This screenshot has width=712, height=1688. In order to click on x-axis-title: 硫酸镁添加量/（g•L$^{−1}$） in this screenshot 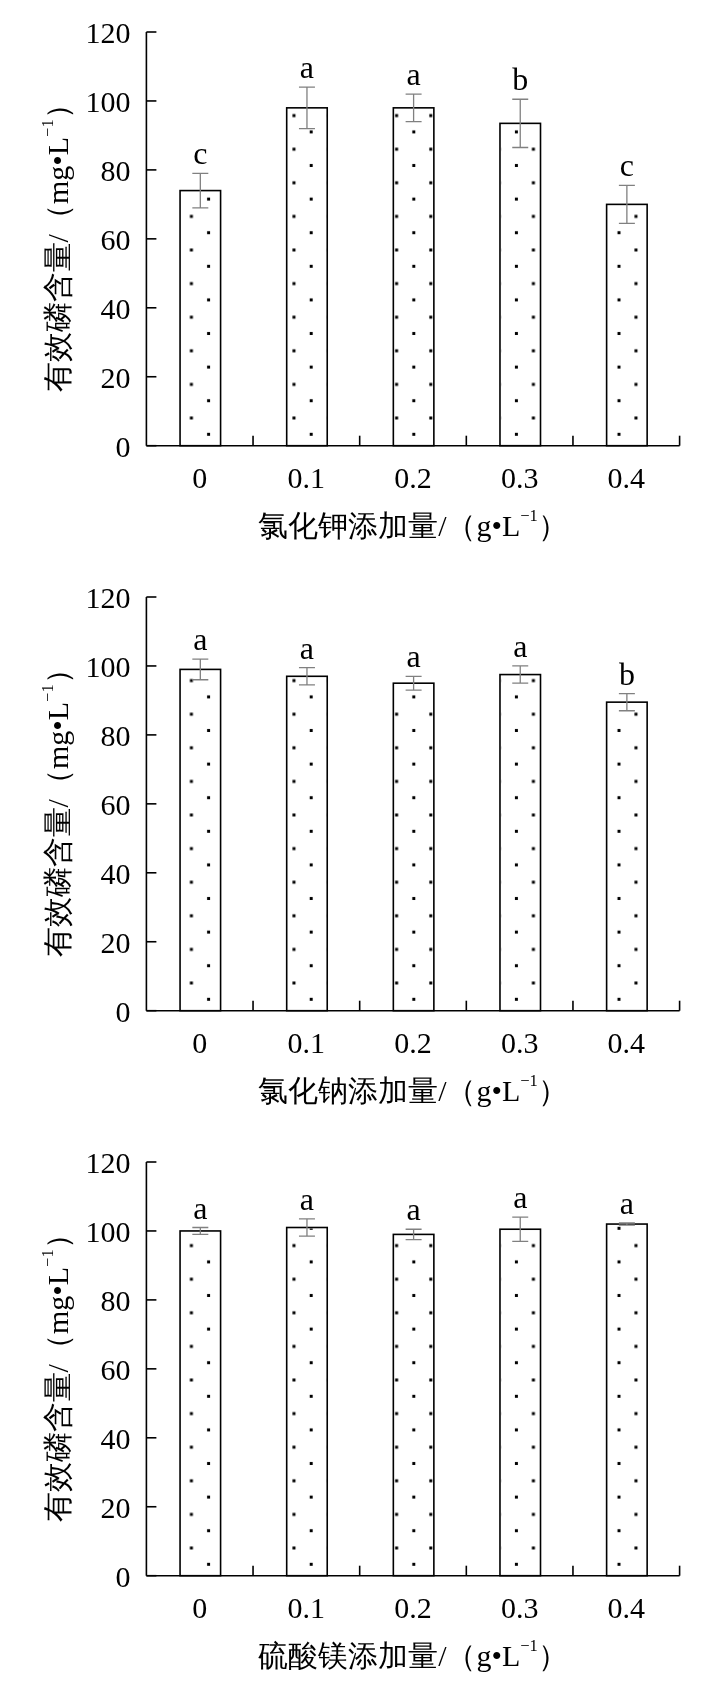, I will do `click(413, 1653)`.